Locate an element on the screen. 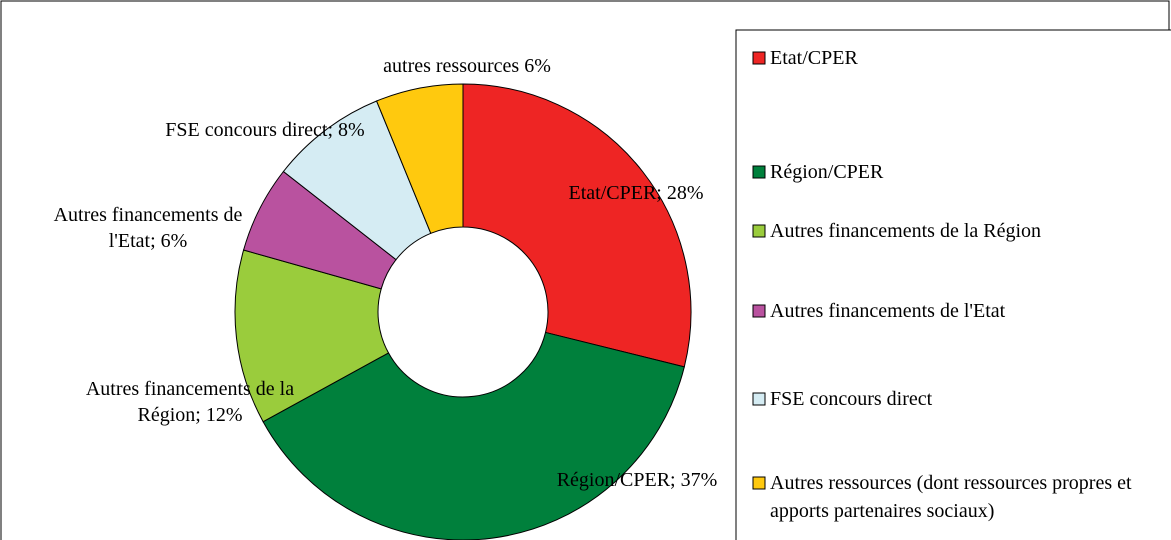 The image size is (1171, 540). legend-label: Autres financements de l'Etat is located at coordinates (888, 311).